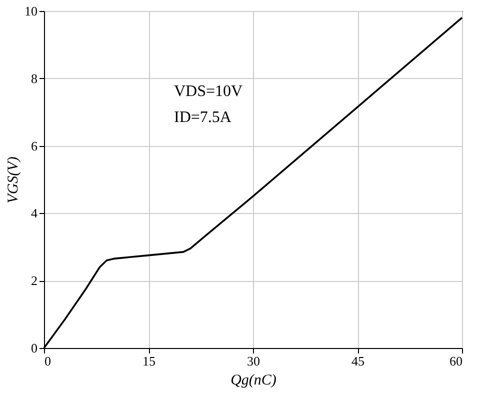  I want to click on y-tick-label: 2, so click(34, 280).